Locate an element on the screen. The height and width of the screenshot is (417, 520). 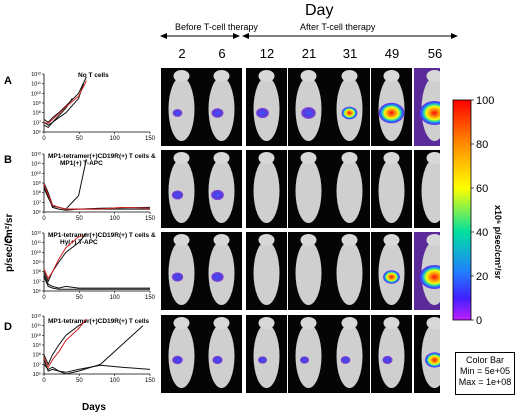
day-label-6: 6 is located at coordinates (222, 53).